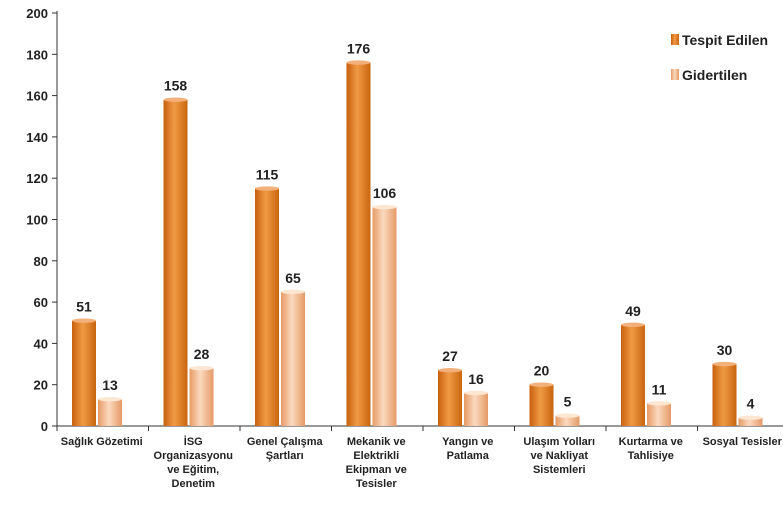 The width and height of the screenshot is (783, 509). Describe the element at coordinates (37, 54) in the screenshot. I see `y-tick-label: 180` at that location.